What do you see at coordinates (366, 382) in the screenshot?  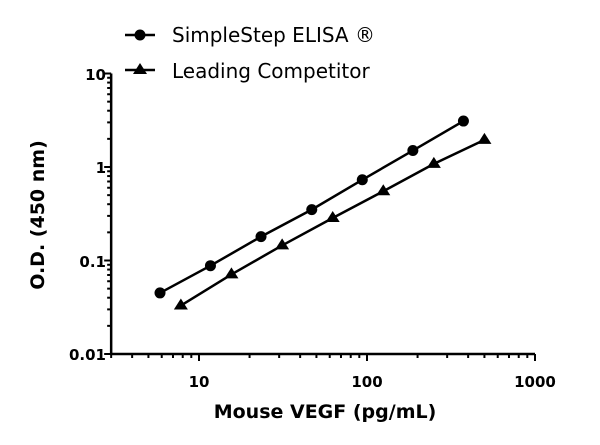 I see `x-tick-label: 100` at bounding box center [366, 382].